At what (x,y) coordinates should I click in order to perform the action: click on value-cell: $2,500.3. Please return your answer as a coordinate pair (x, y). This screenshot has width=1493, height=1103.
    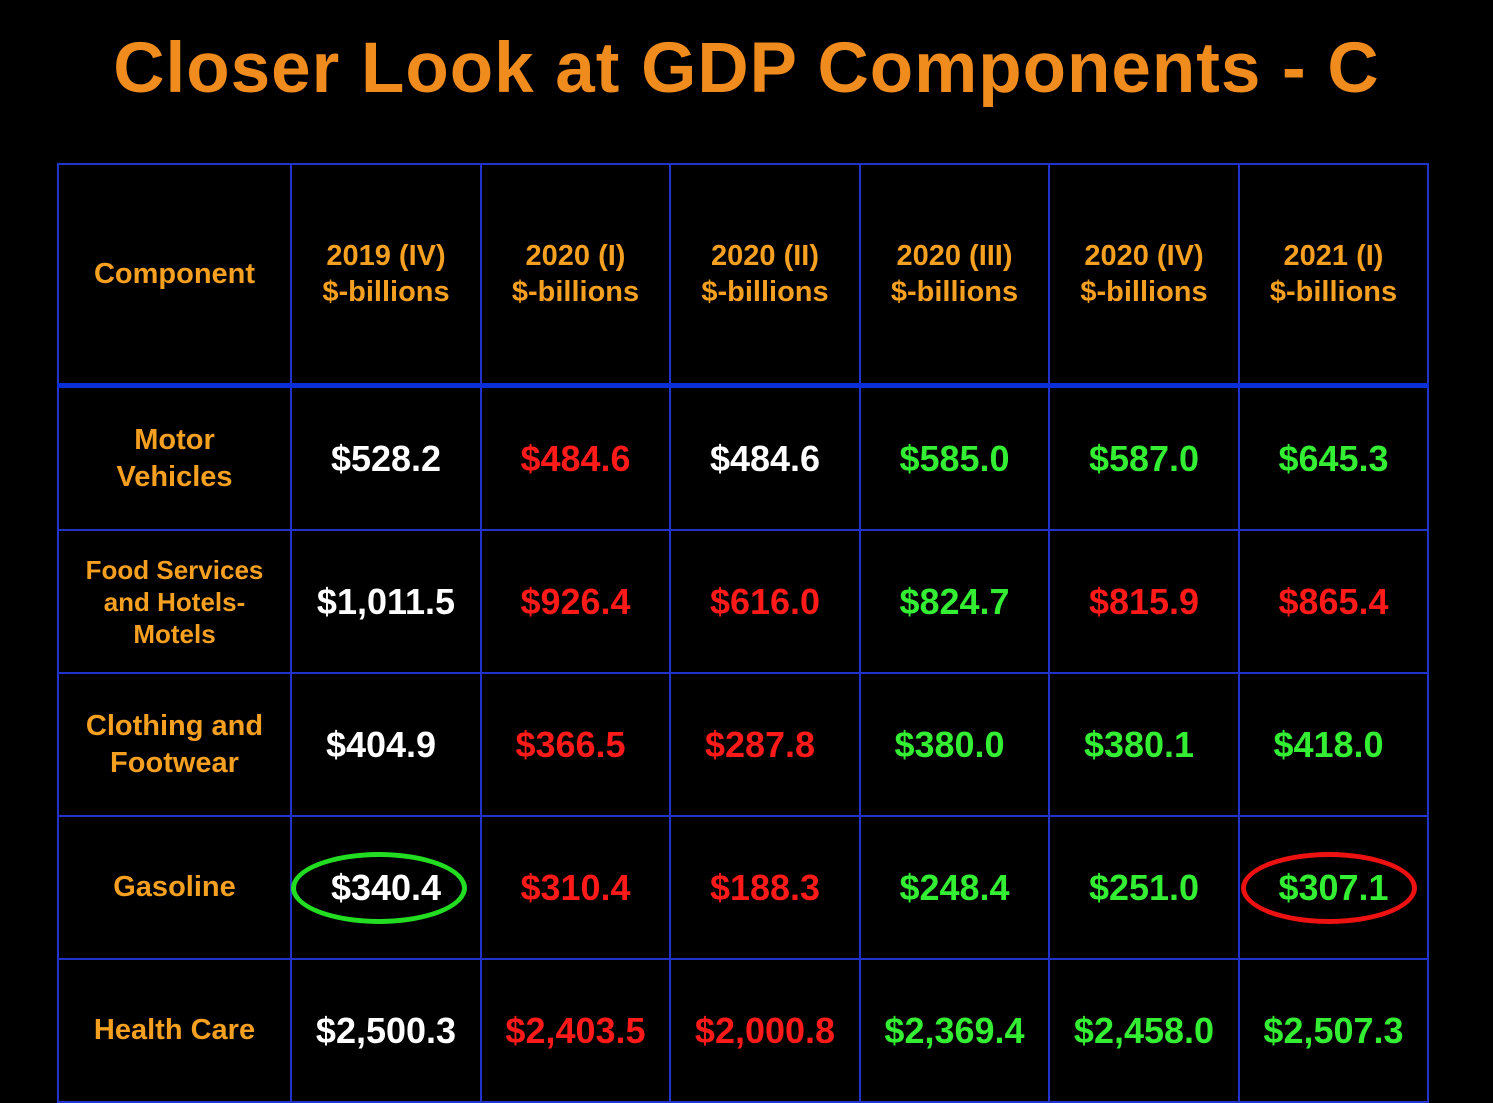
    Looking at the image, I should click on (386, 1030).